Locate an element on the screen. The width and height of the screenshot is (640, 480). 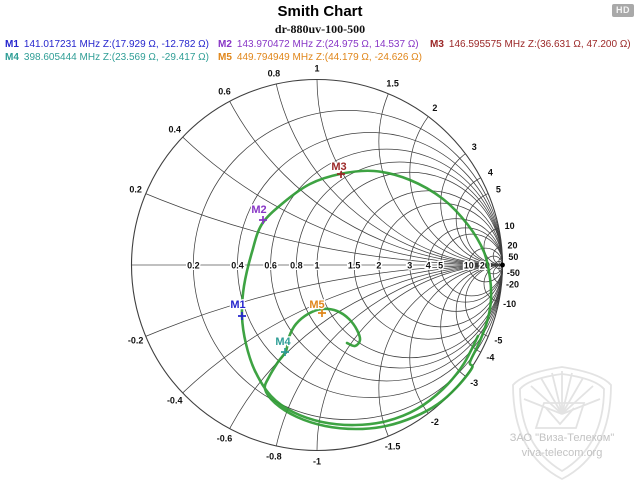
axis-label: 0.8 is located at coordinates (296, 266).